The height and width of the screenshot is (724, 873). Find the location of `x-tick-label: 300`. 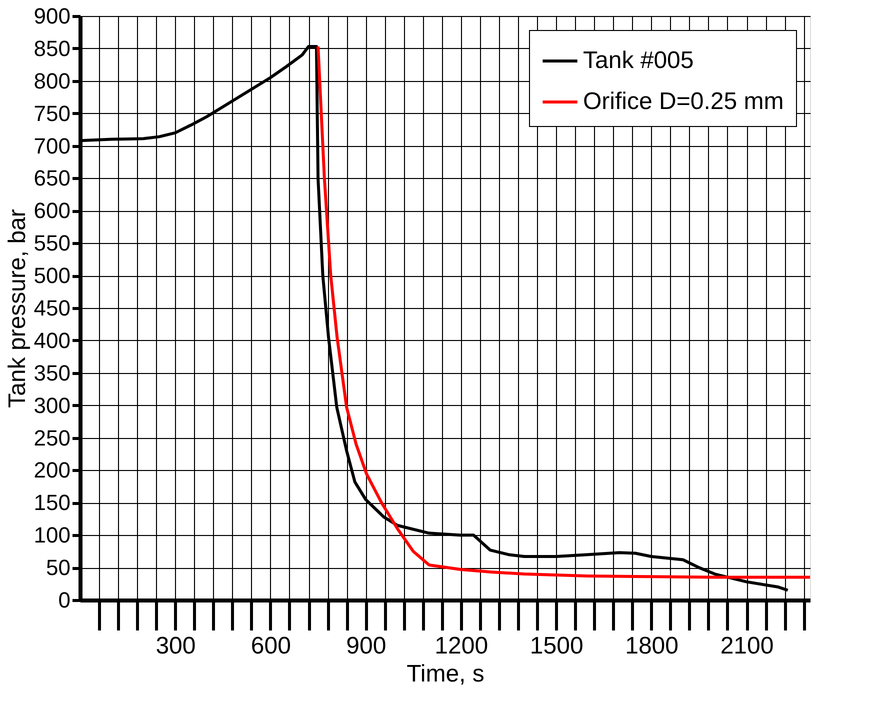

x-tick-label: 300 is located at coordinates (176, 646).